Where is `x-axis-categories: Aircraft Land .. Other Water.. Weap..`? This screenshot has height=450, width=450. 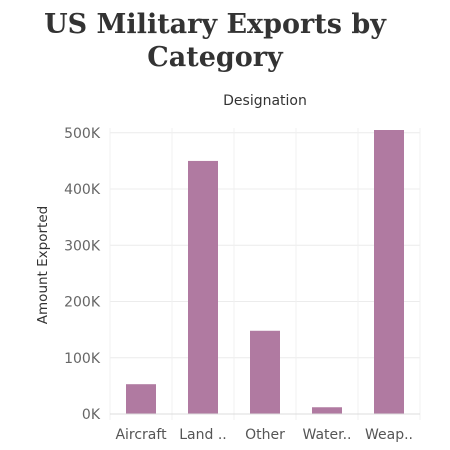 x-axis-categories: Aircraft Land .. Other Water.. Weap.. is located at coordinates (264, 435).